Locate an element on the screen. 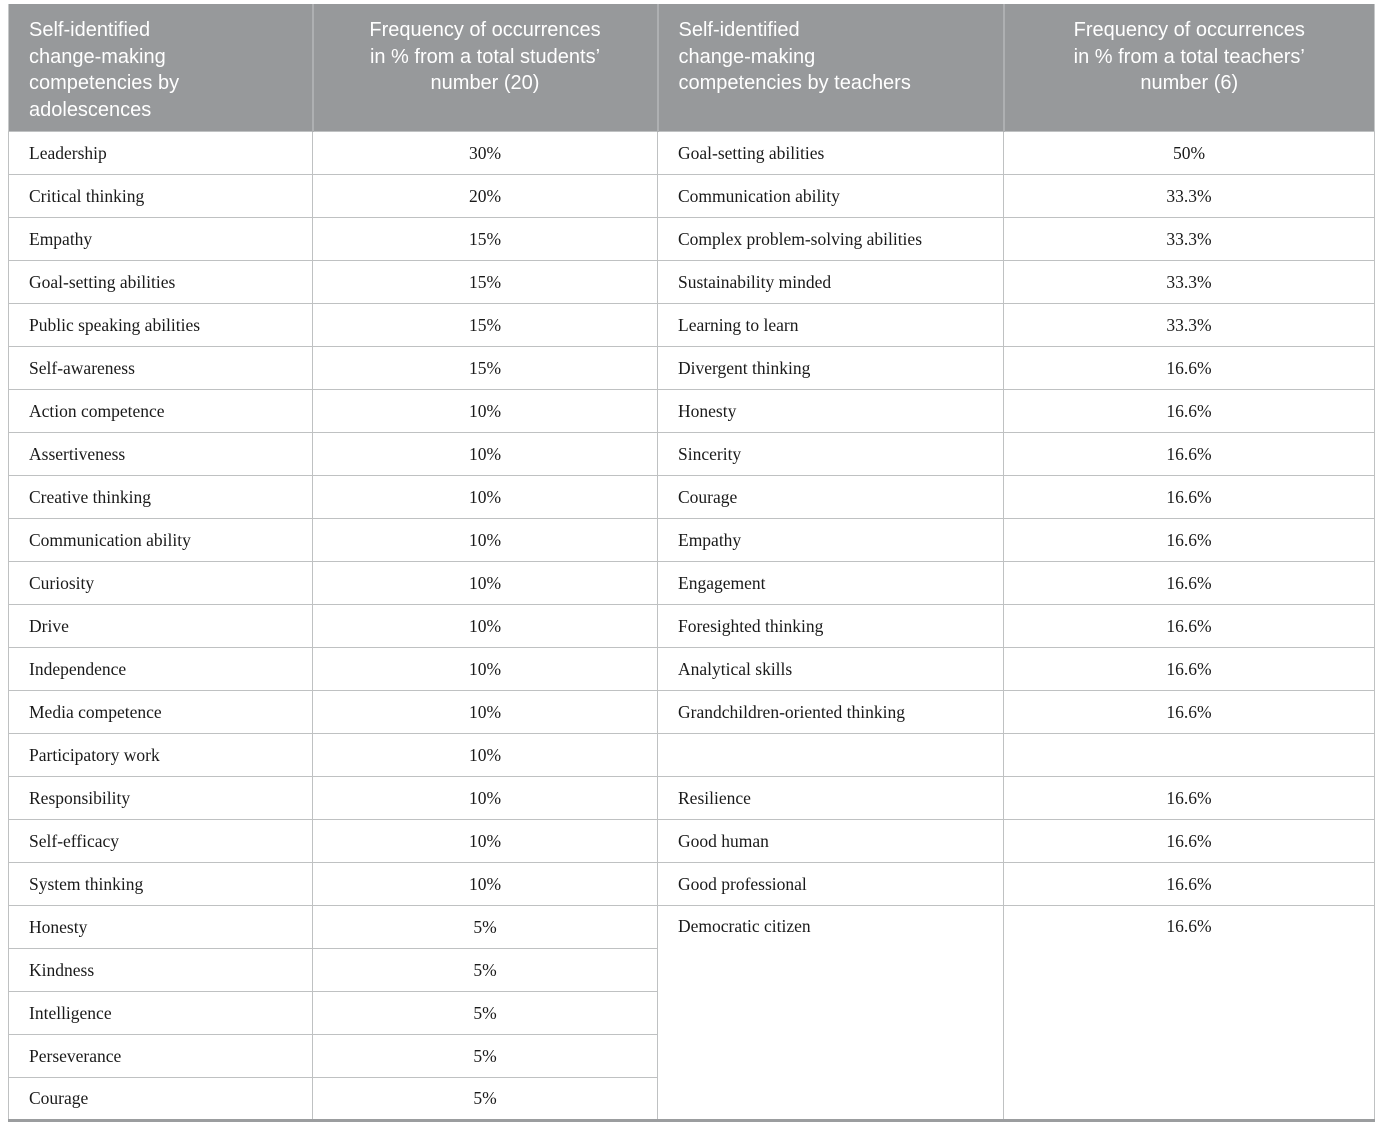 The height and width of the screenshot is (1122, 1376). teacher-competency-cell: Sustainability minded is located at coordinates (830, 282).